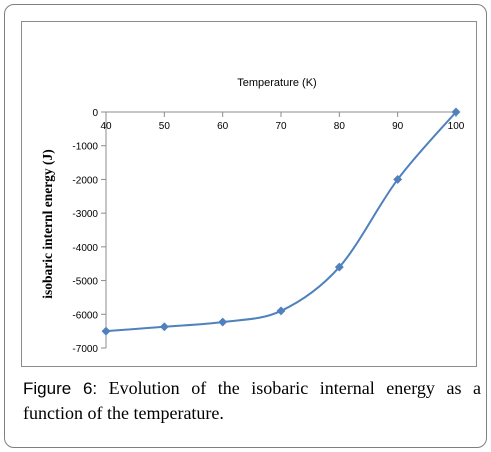 Image resolution: width=491 pixels, height=452 pixels. Describe the element at coordinates (85, 349) in the screenshot. I see `y-tick-label: -7000` at that location.